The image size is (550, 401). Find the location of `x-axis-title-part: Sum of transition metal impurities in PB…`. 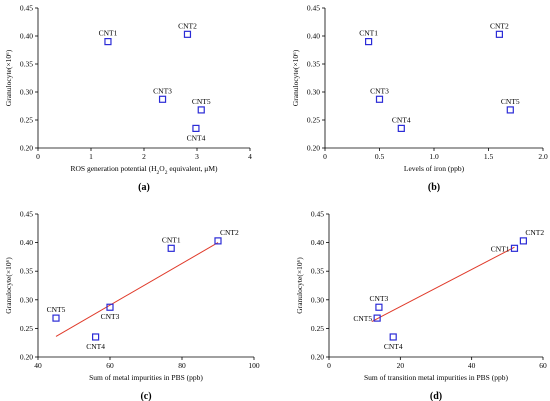

x-axis-title-part: Sum of transition metal impurities in PB… is located at coordinates (436, 377).